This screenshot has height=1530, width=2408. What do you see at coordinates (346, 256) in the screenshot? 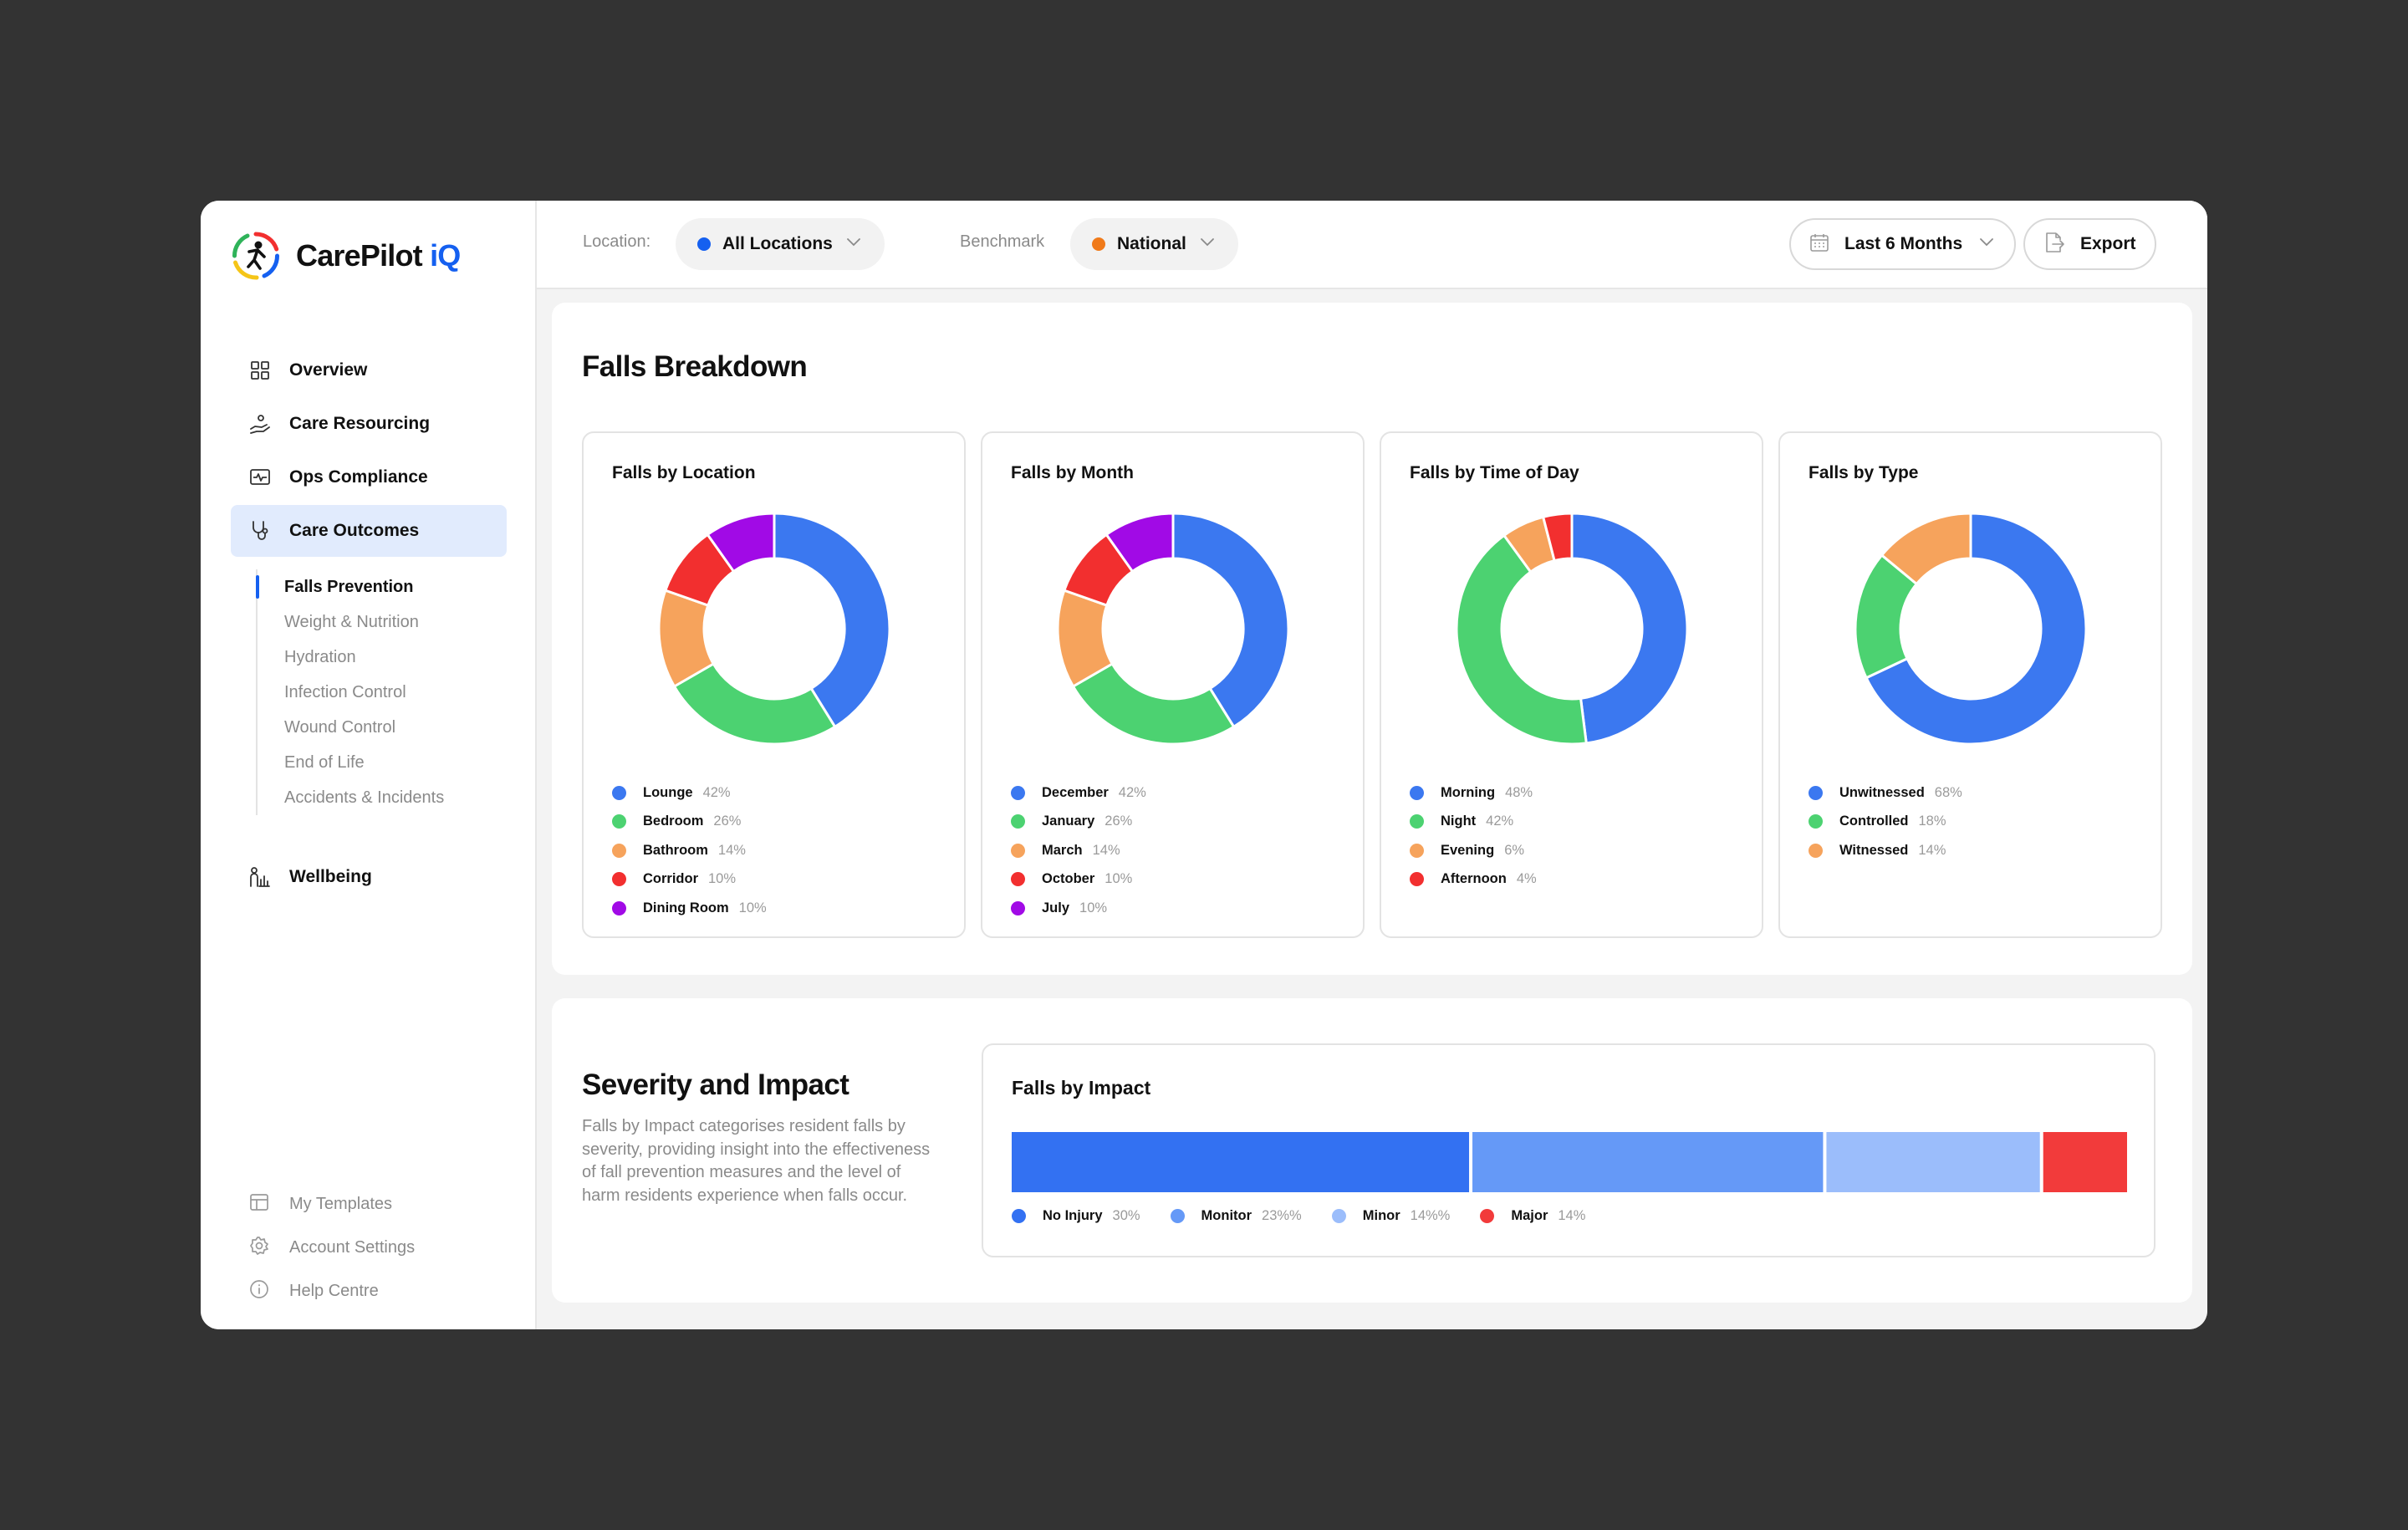
I see `logo: CarePilot iQ` at bounding box center [346, 256].